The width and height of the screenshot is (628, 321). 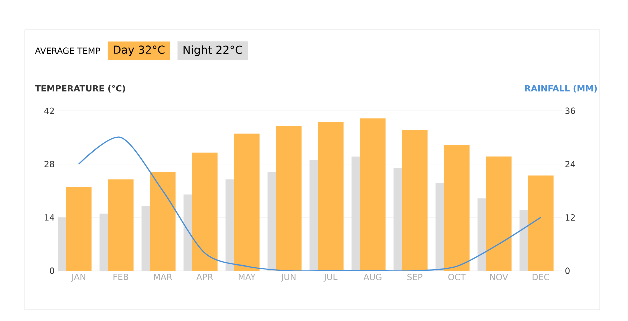 What do you see at coordinates (499, 277) in the screenshot?
I see `x-tick-label: NOV` at bounding box center [499, 277].